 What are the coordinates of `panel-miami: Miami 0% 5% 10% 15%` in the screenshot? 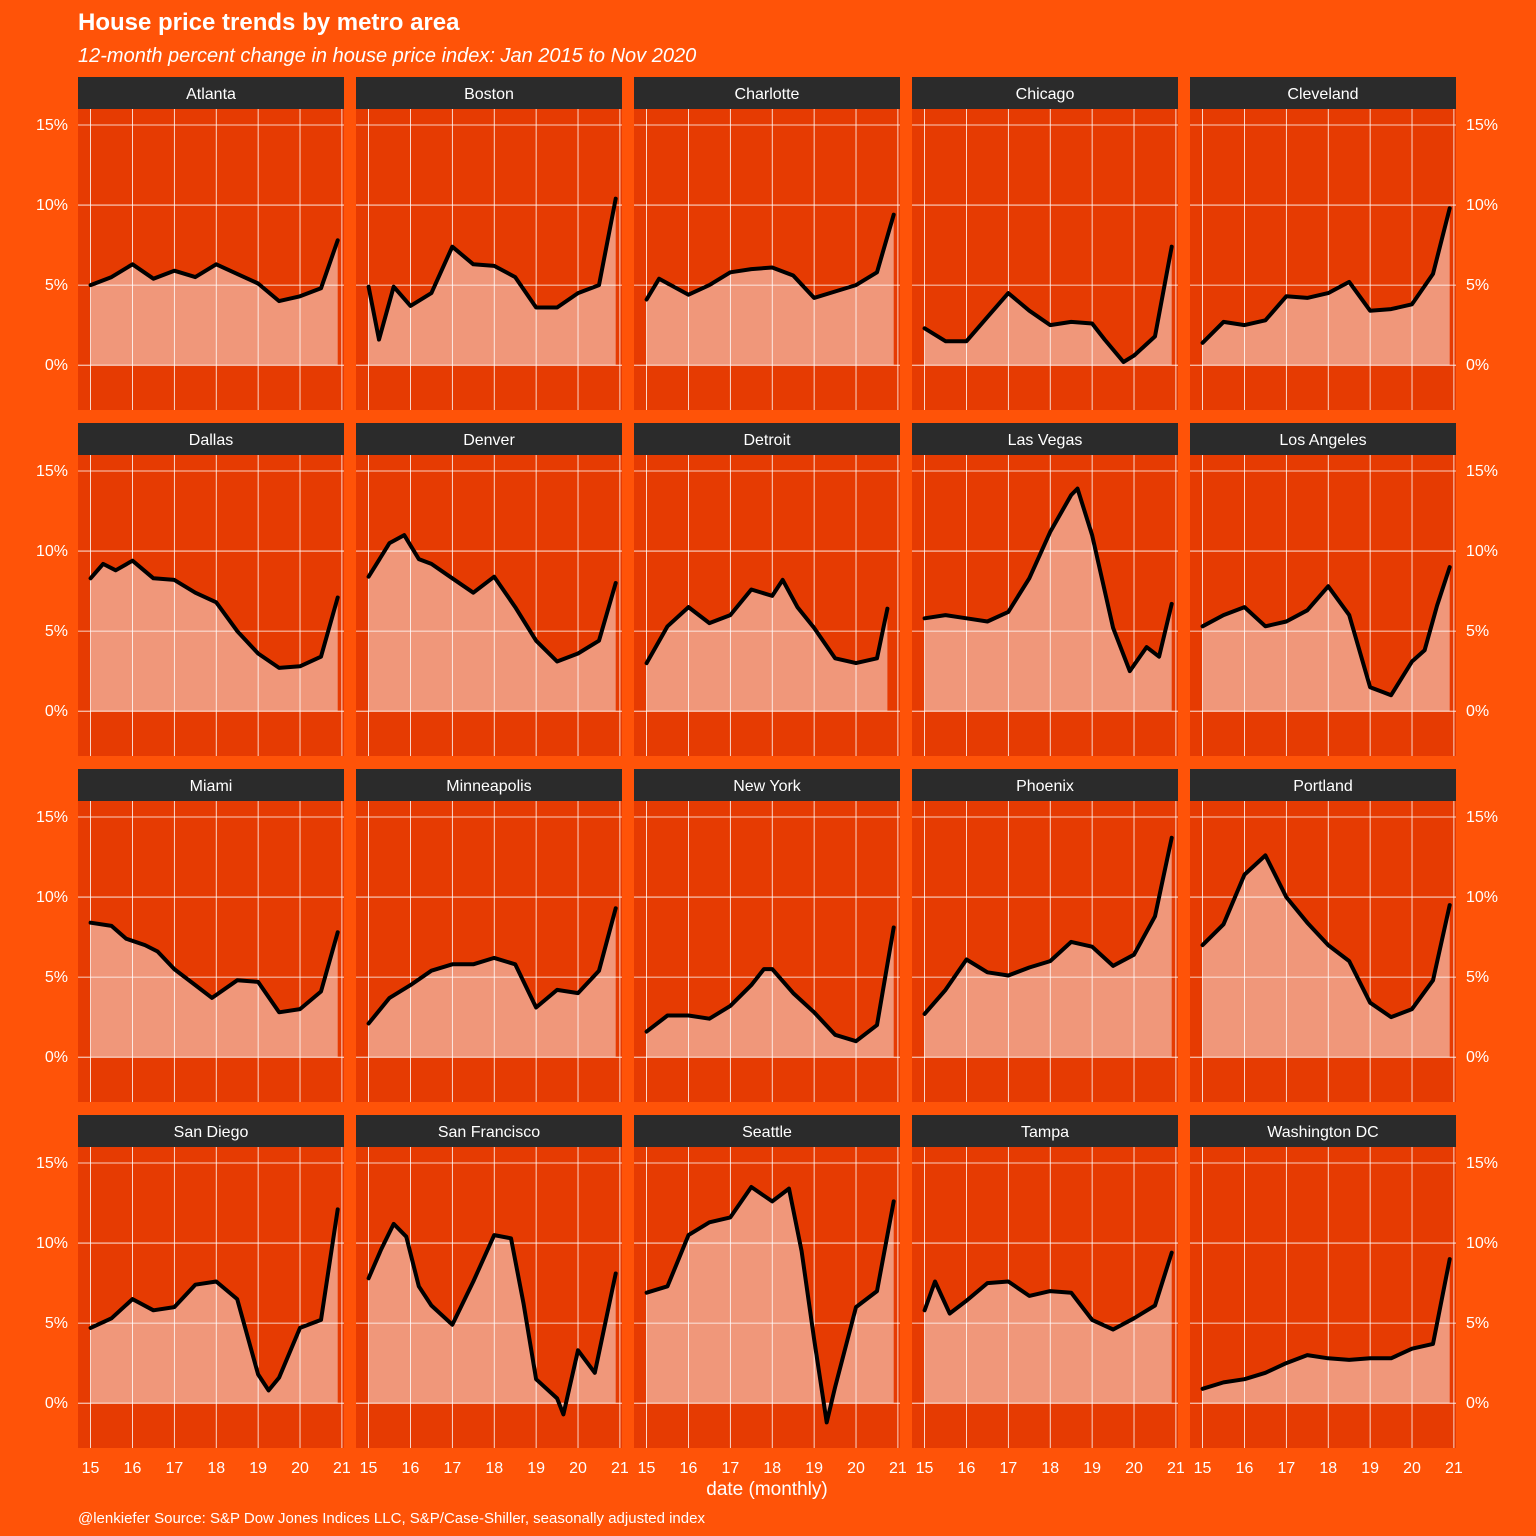 It's located at (190, 935).